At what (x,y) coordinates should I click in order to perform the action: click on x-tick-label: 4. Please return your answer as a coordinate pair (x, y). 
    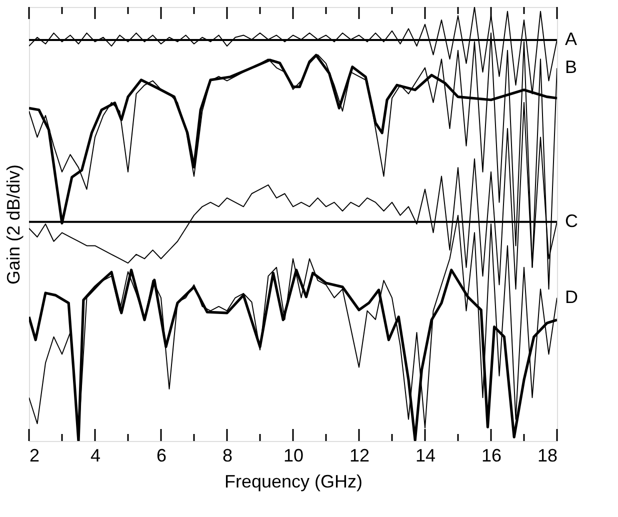
    Looking at the image, I should click on (95, 456).